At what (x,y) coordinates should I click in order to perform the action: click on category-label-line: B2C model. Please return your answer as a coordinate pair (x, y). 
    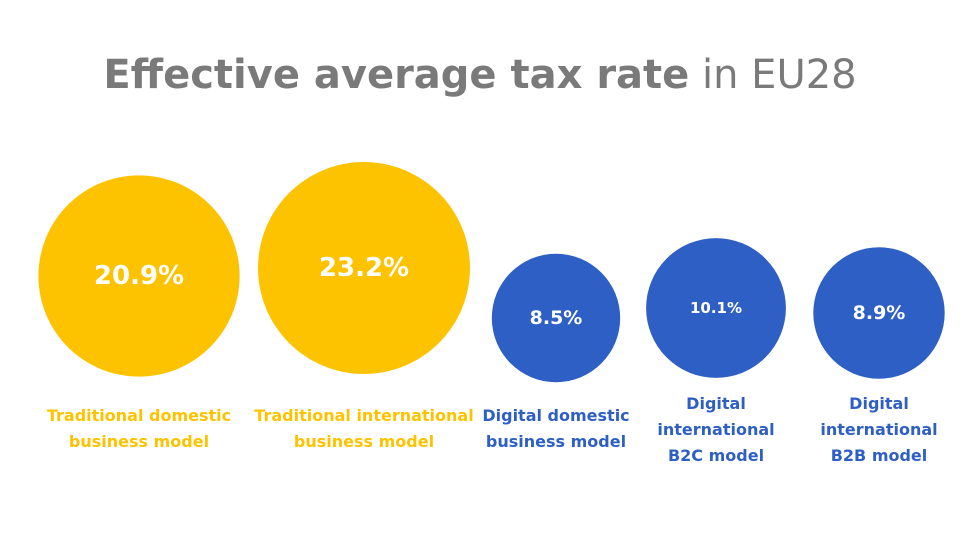
    Looking at the image, I should click on (716, 455).